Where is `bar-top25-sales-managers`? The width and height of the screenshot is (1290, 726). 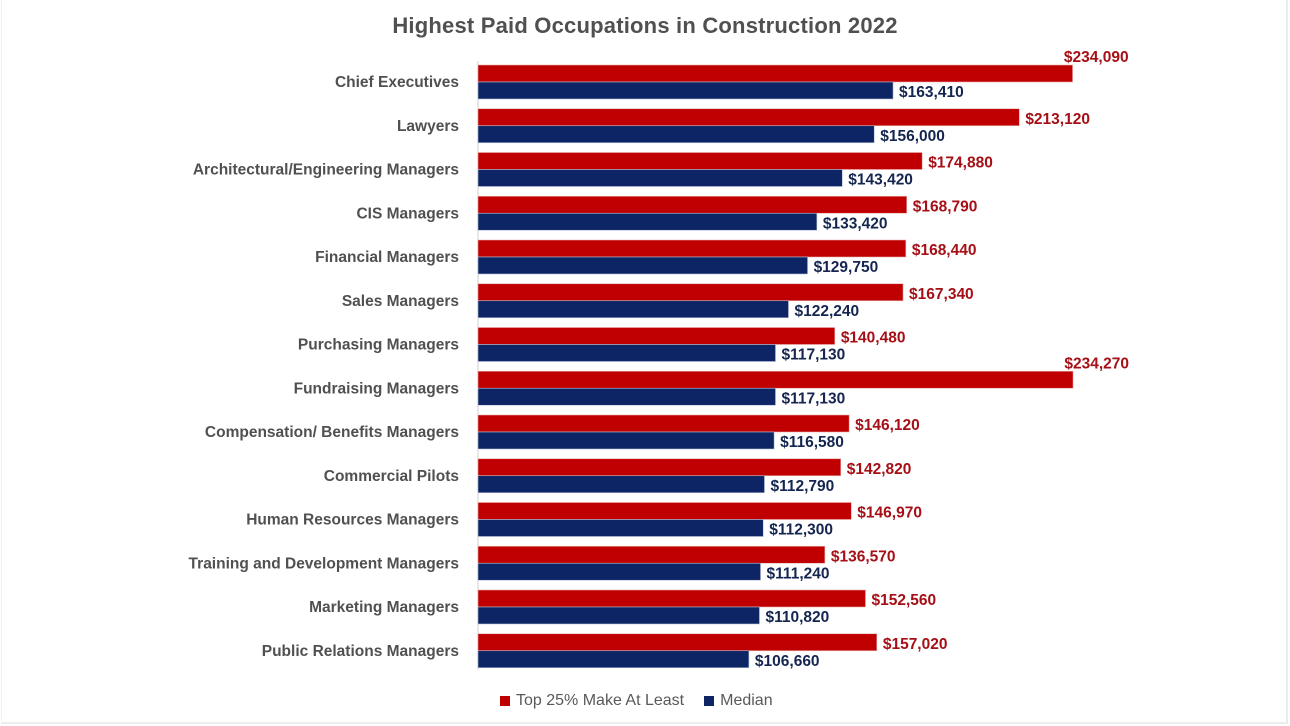 bar-top25-sales-managers is located at coordinates (690, 292).